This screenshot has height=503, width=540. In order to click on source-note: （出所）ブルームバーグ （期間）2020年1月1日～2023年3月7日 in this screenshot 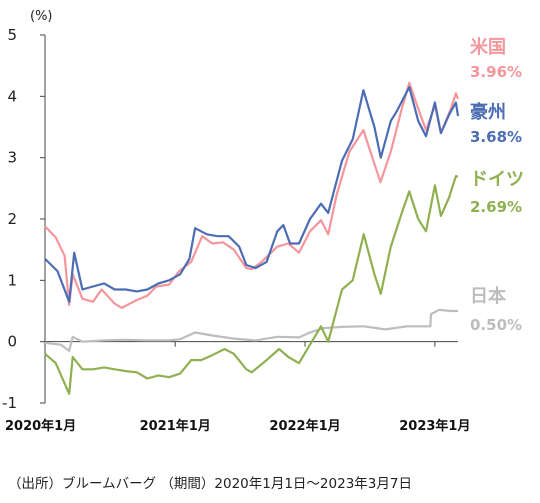, I will do `click(210, 484)`.